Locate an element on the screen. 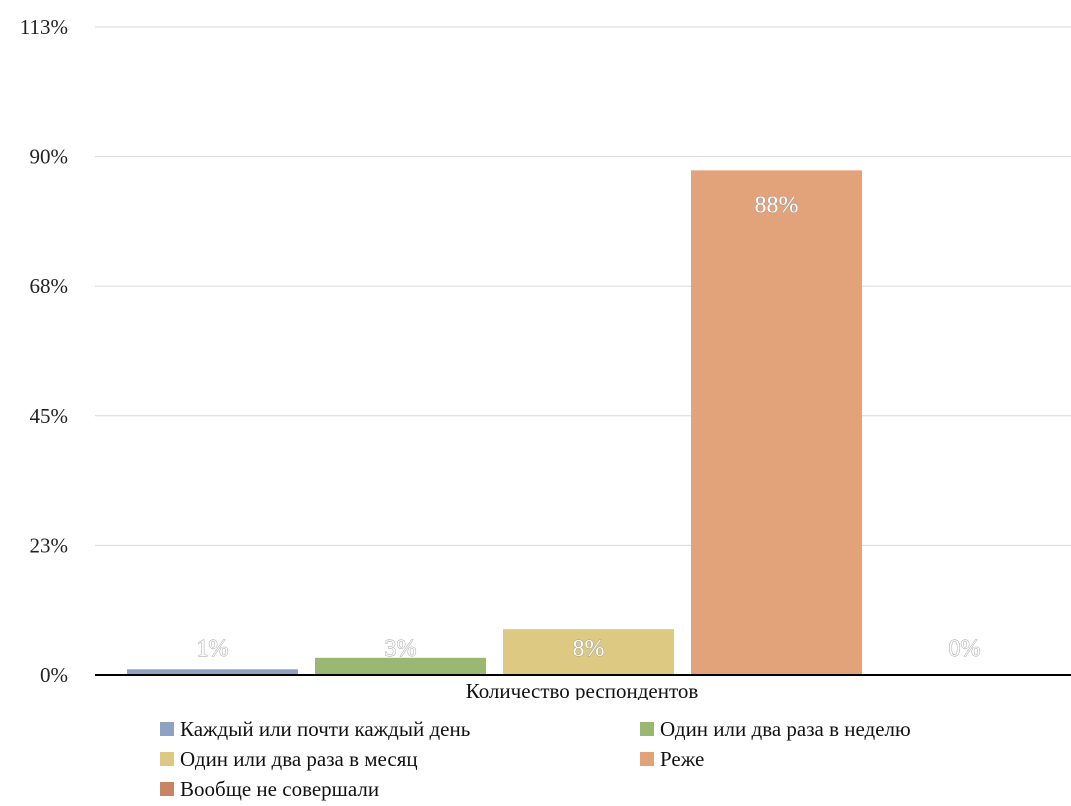 The width and height of the screenshot is (1071, 806). legend-label: Вообще не совершали is located at coordinates (280, 788).